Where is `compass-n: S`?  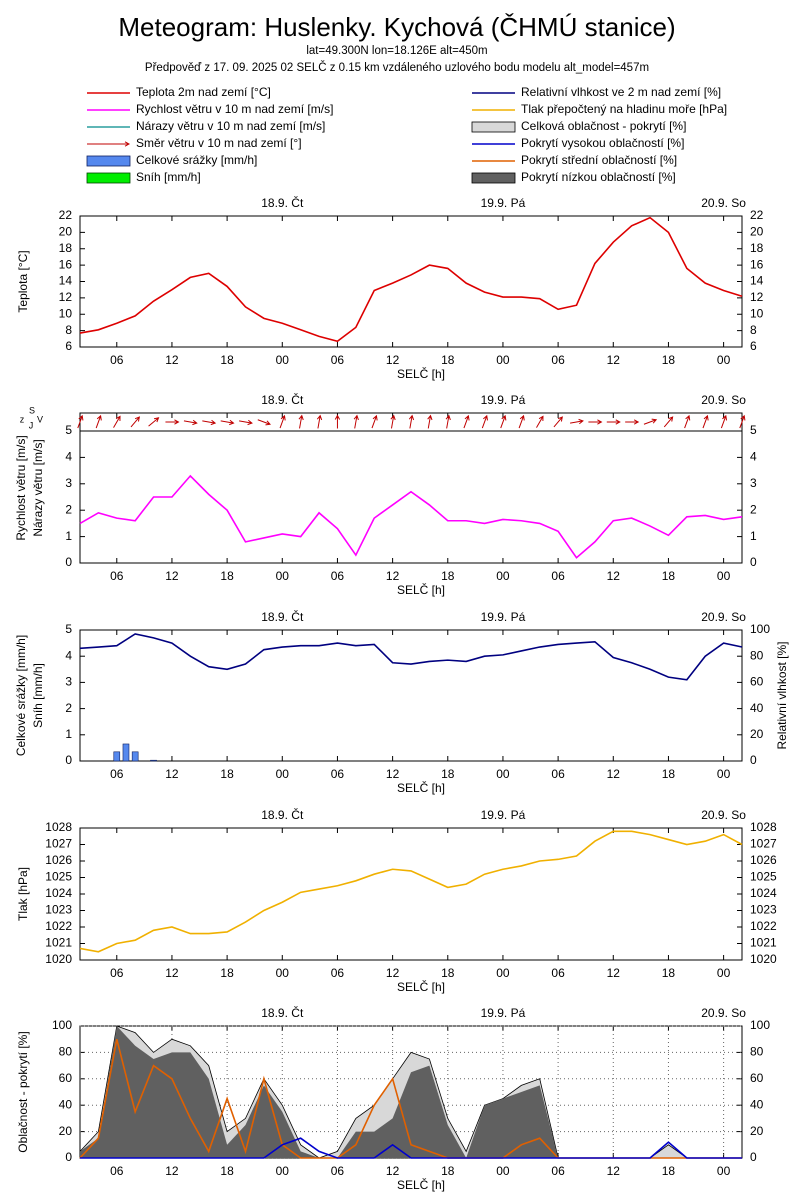 compass-n: S is located at coordinates (32, 410).